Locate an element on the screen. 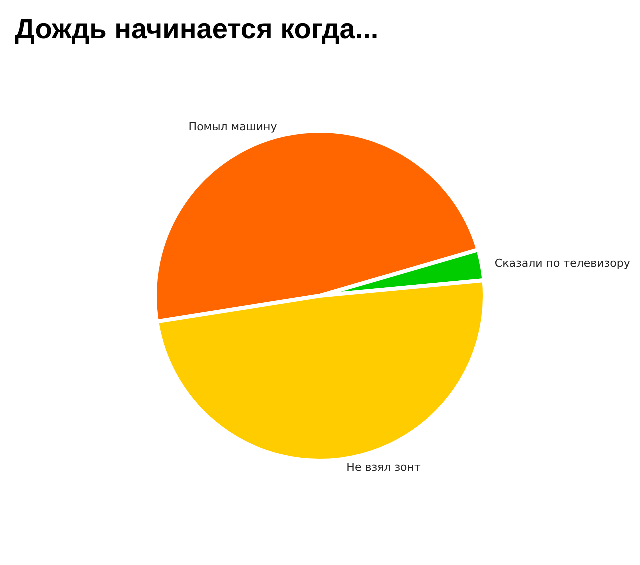  slice-label: Не взял зонт is located at coordinates (384, 467).